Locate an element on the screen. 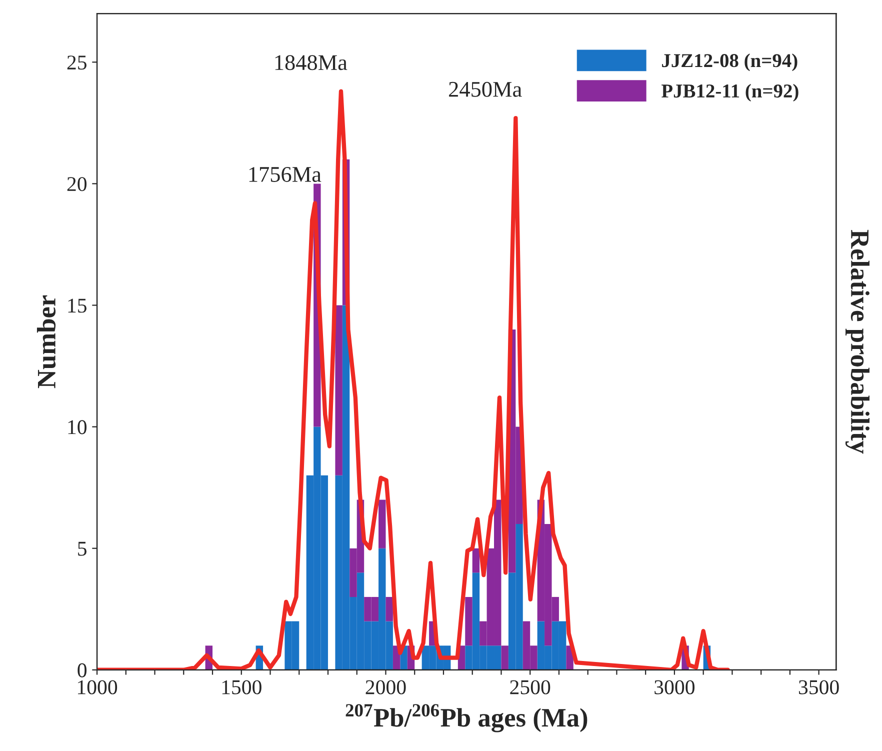  x-tick-label: 1500 is located at coordinates (242, 687).